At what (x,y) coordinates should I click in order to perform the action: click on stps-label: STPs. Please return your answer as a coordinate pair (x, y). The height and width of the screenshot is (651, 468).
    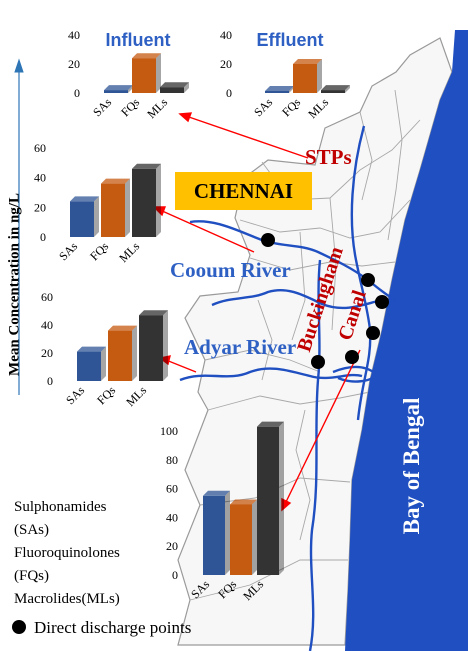
    Looking at the image, I should click on (328, 157).